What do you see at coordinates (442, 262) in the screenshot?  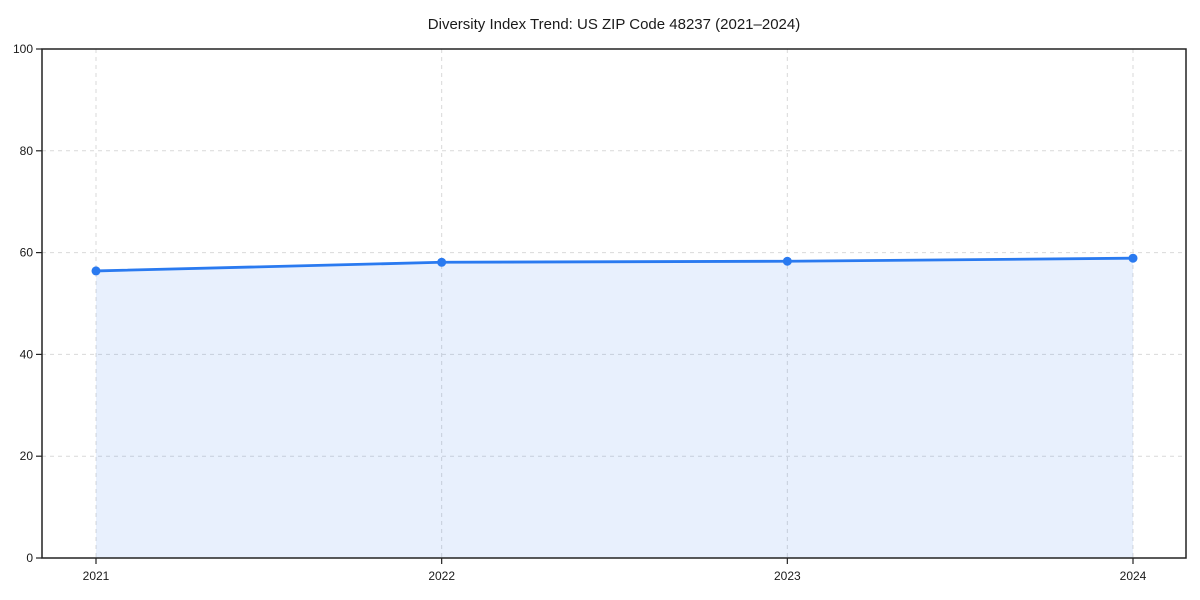 I see `data-point-2022` at bounding box center [442, 262].